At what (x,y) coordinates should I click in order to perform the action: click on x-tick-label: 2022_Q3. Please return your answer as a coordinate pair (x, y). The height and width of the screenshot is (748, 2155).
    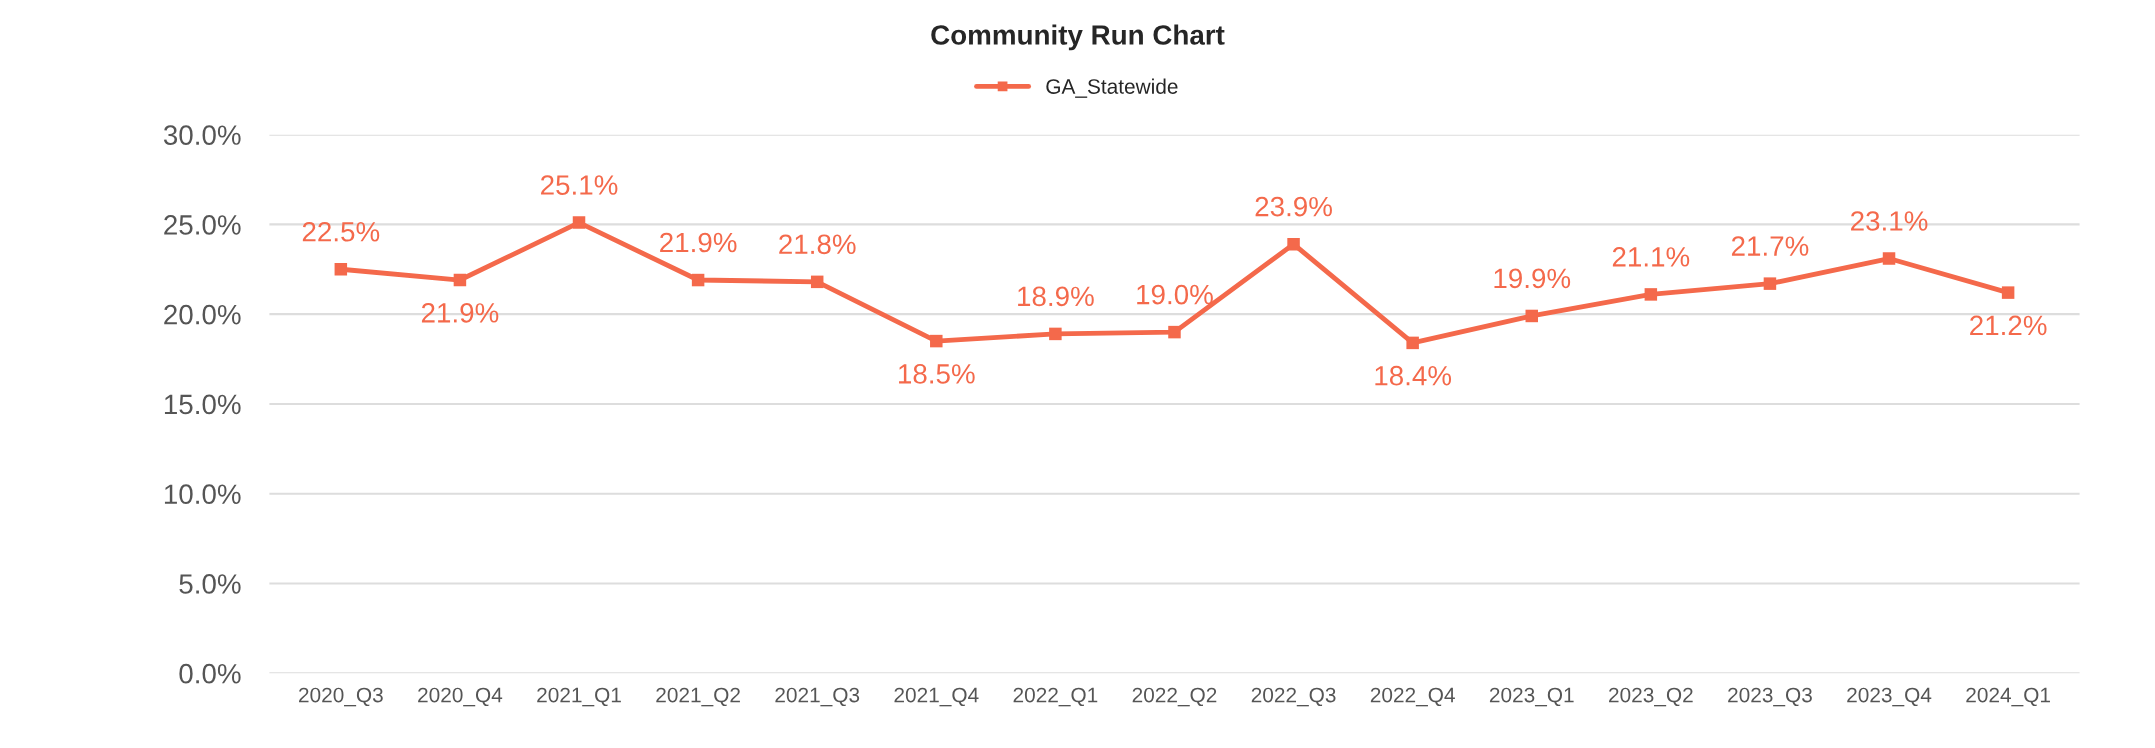
    Looking at the image, I should click on (1293, 697).